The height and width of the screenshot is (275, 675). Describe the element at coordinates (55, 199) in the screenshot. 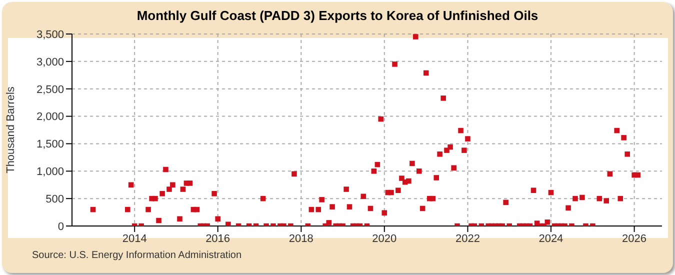

I see `y-tick-label: 500` at that location.